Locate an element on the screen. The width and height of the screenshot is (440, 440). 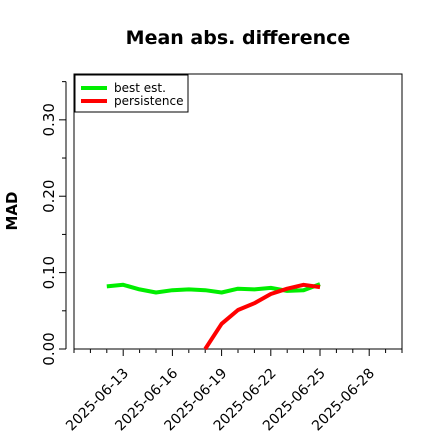
legend: best est. persistence is located at coordinates (131, 93).